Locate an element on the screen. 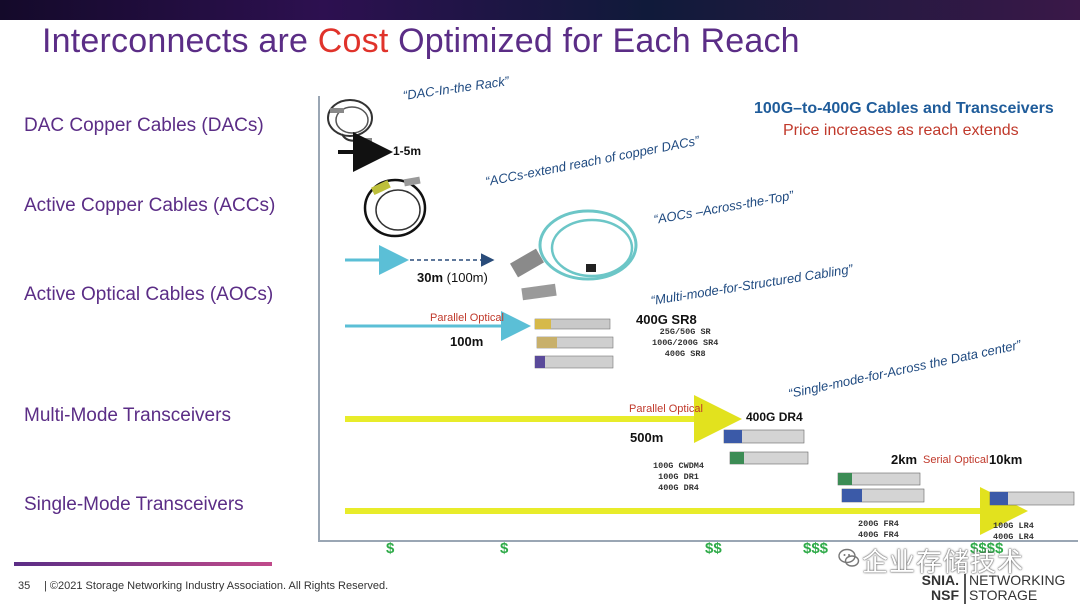  product-lr-list: 100G LR4 400G LR4 is located at coordinates (1013, 531).